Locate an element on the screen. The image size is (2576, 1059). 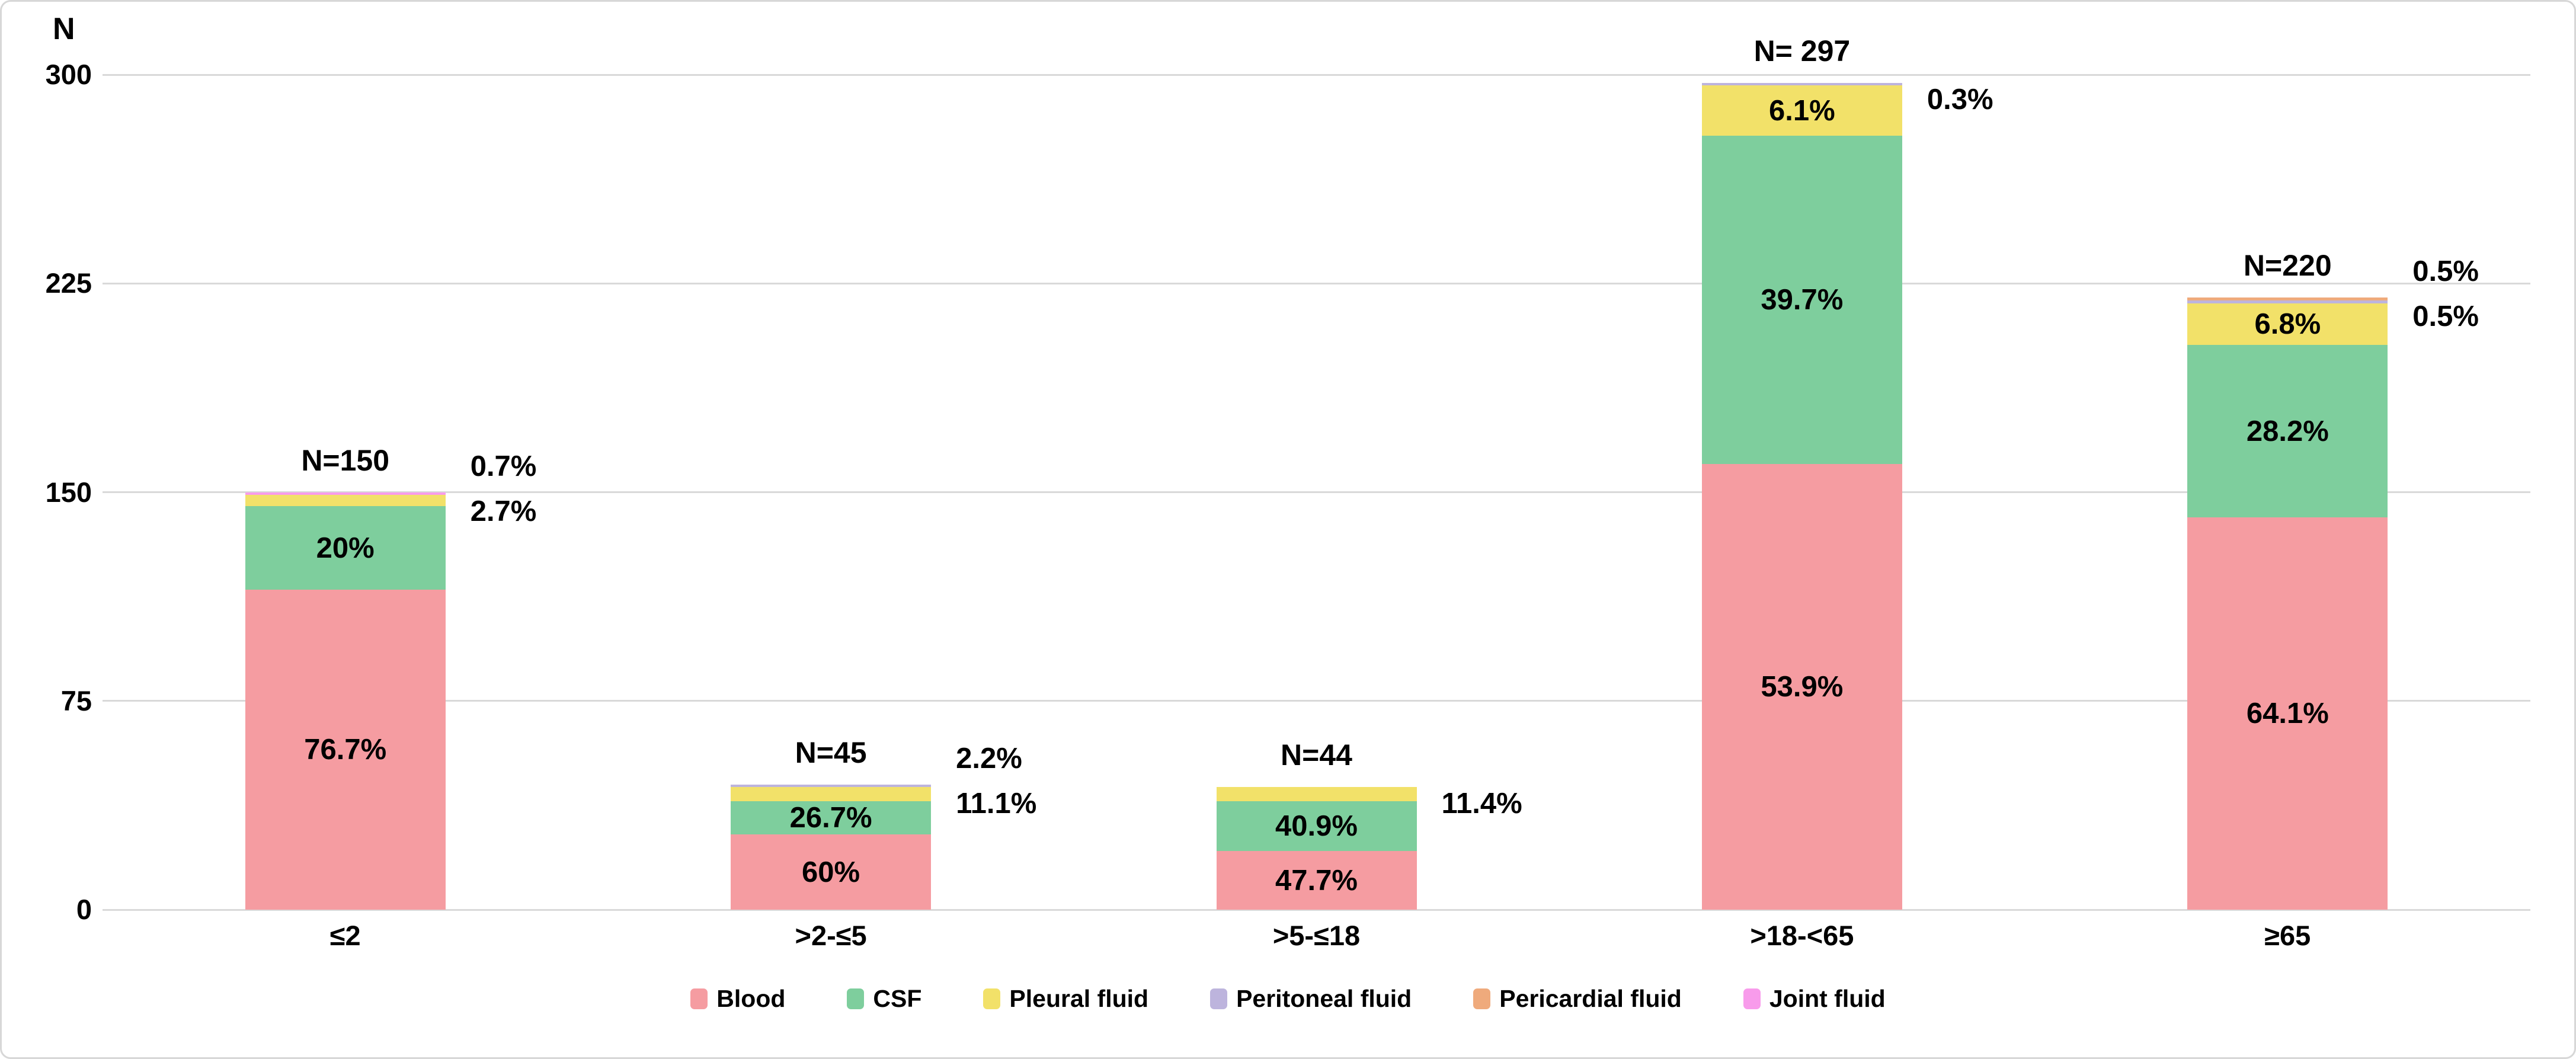
bar-n-label: N=150 is located at coordinates (345, 460).